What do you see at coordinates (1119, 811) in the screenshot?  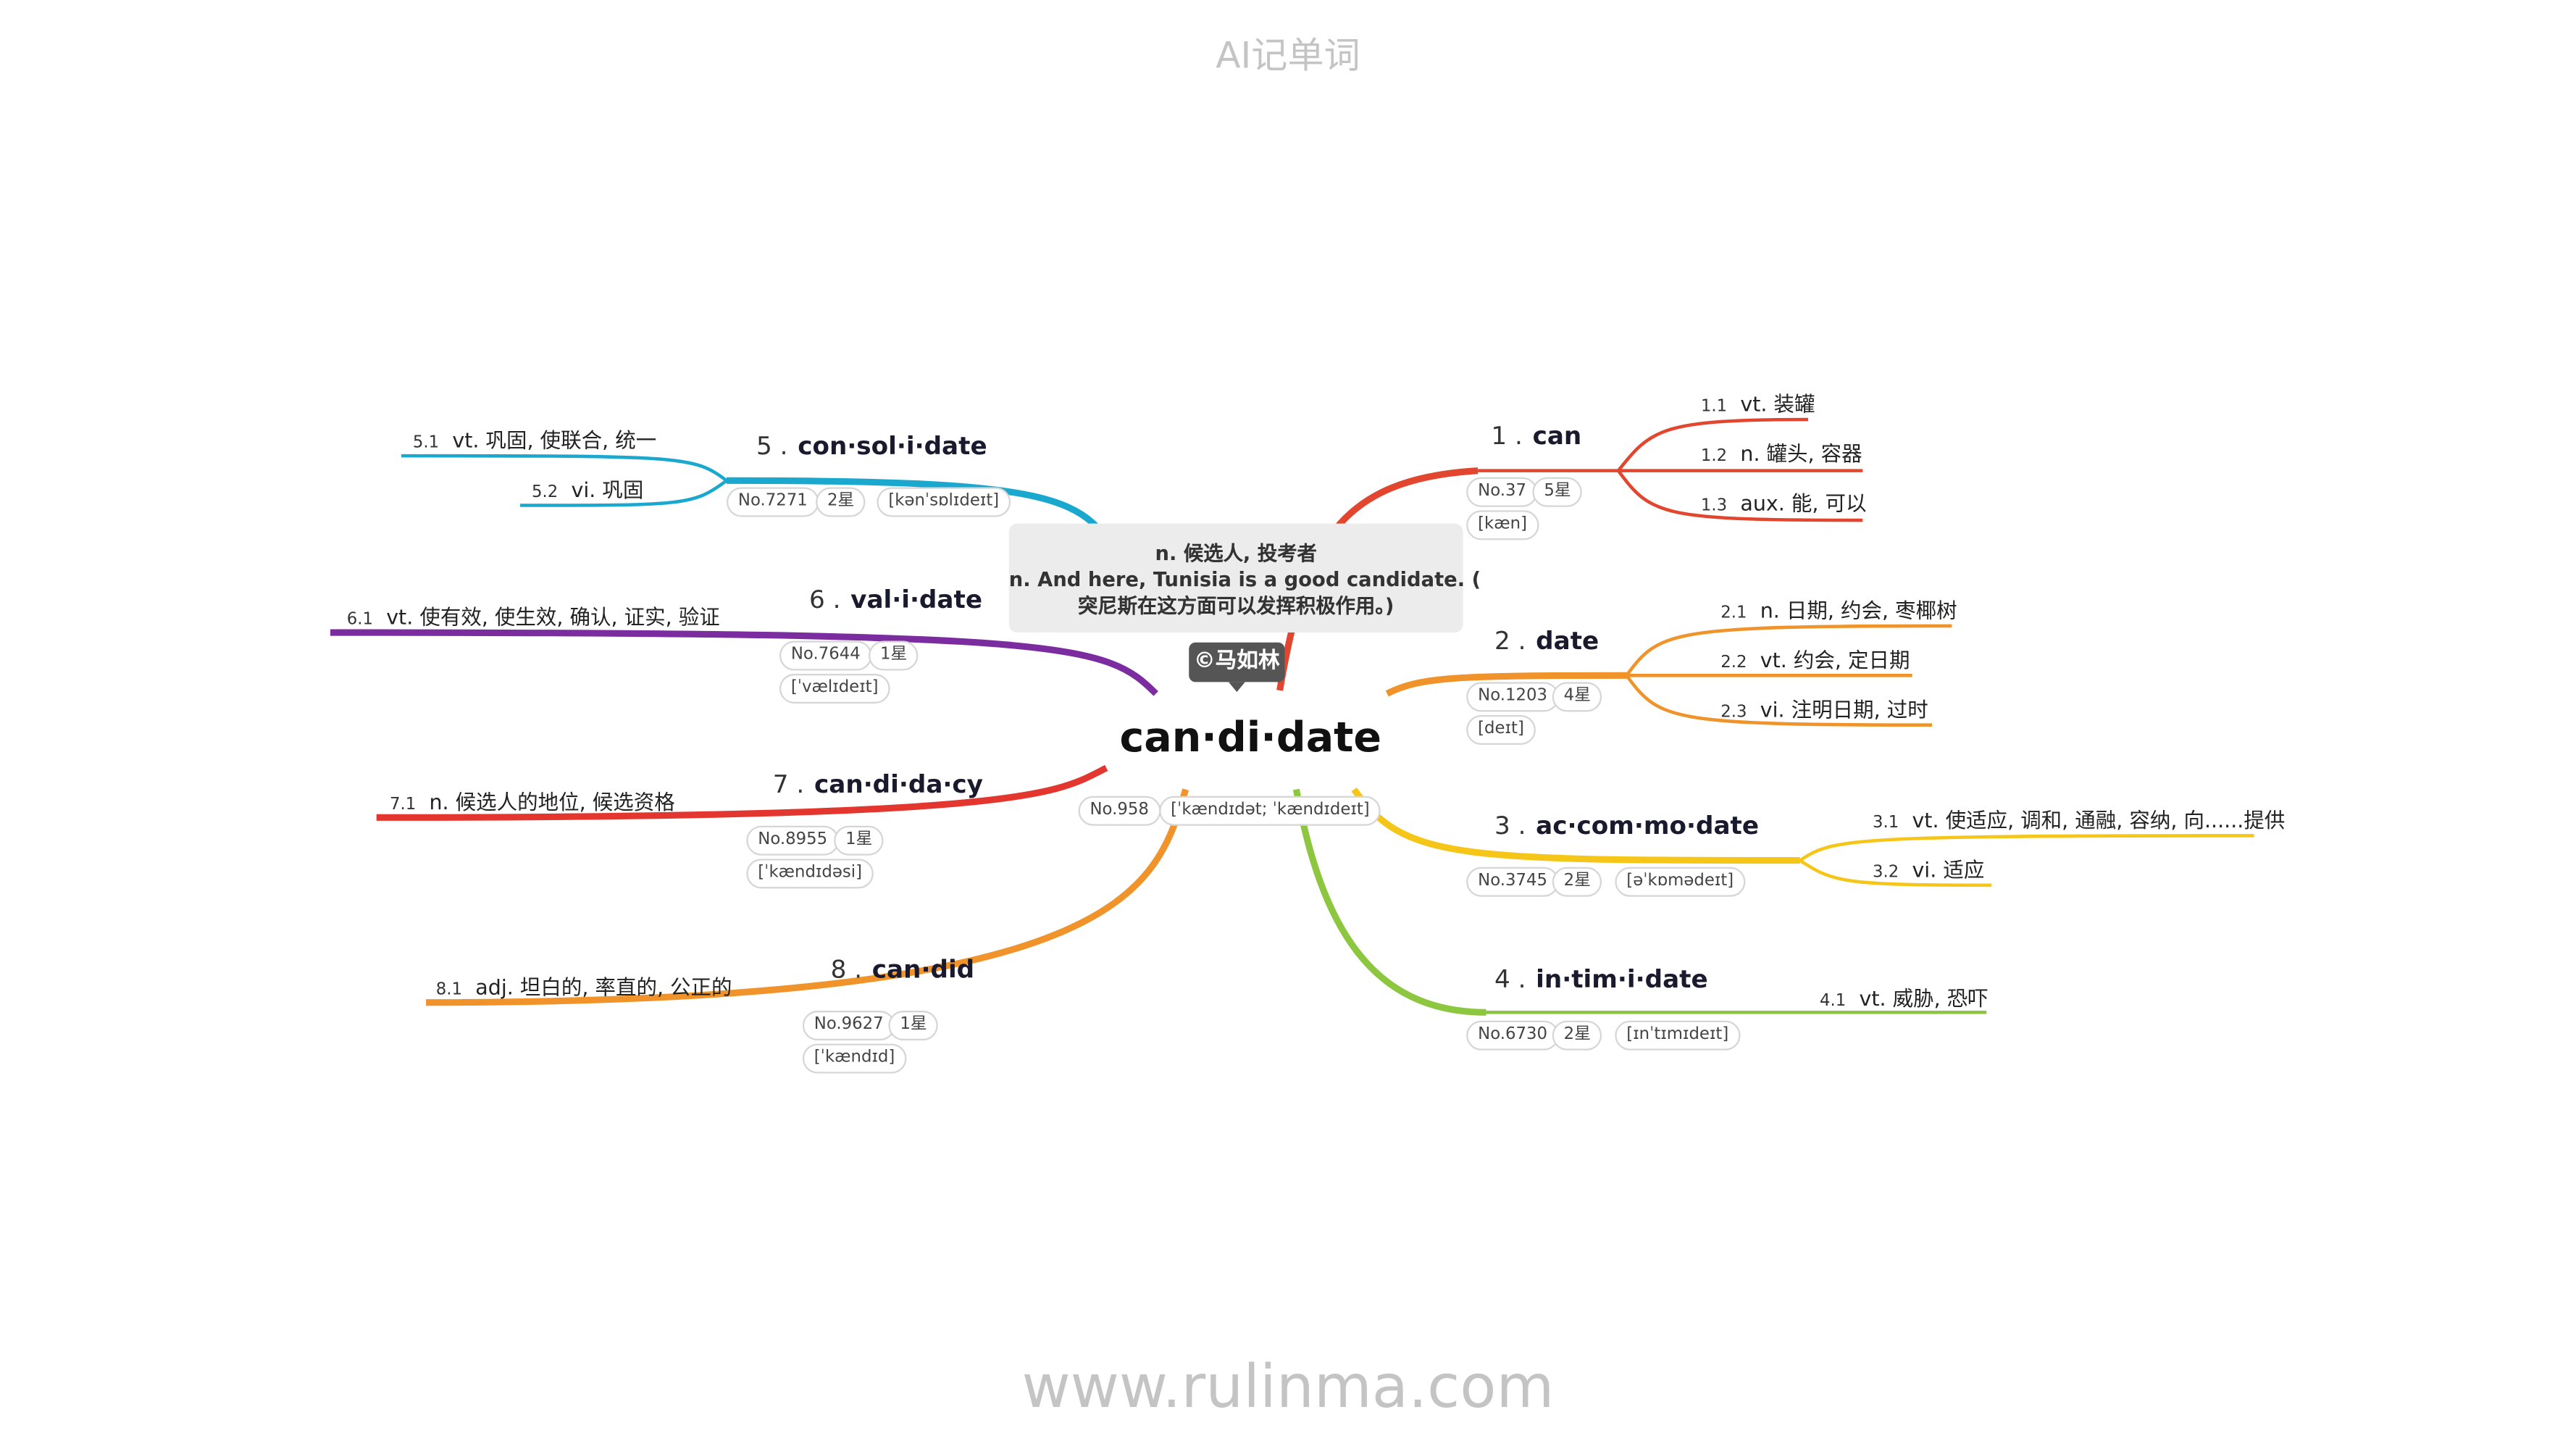 I see `center-no-tag: No.958` at bounding box center [1119, 811].